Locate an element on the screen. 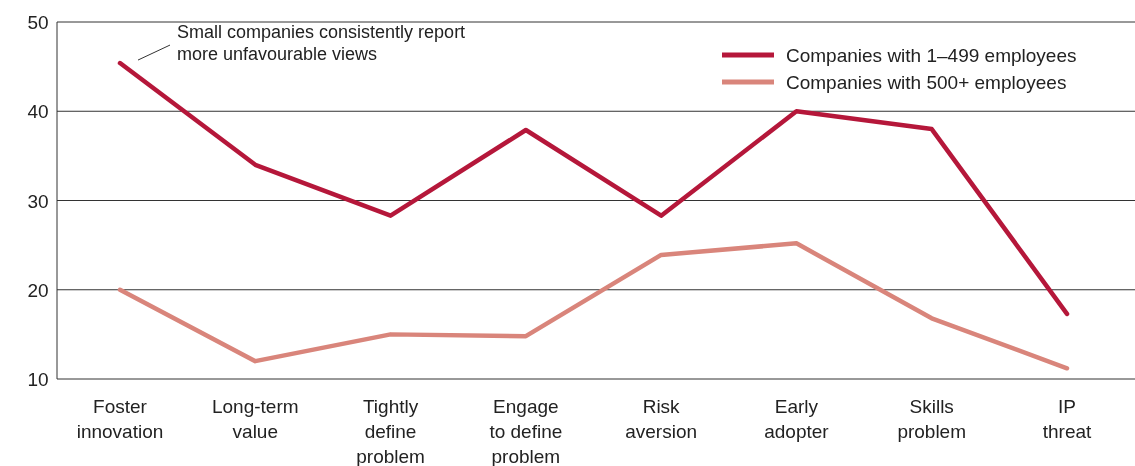 The image size is (1135, 466). y-tick-label: 20 is located at coordinates (38, 290).